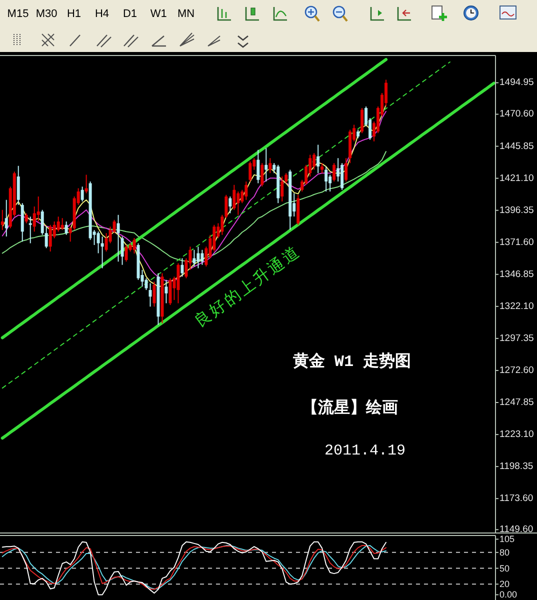 The height and width of the screenshot is (600, 537). Describe the element at coordinates (102, 14) in the screenshot. I see `text: H4` at that location.